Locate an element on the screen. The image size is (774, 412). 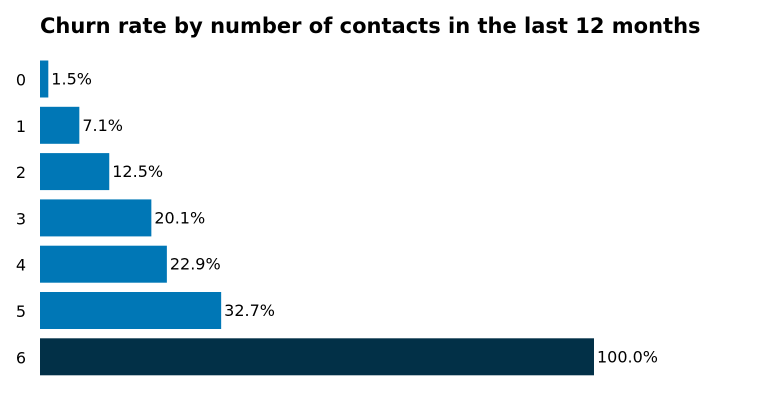
data-label-6: 100.0% is located at coordinates (627, 356).